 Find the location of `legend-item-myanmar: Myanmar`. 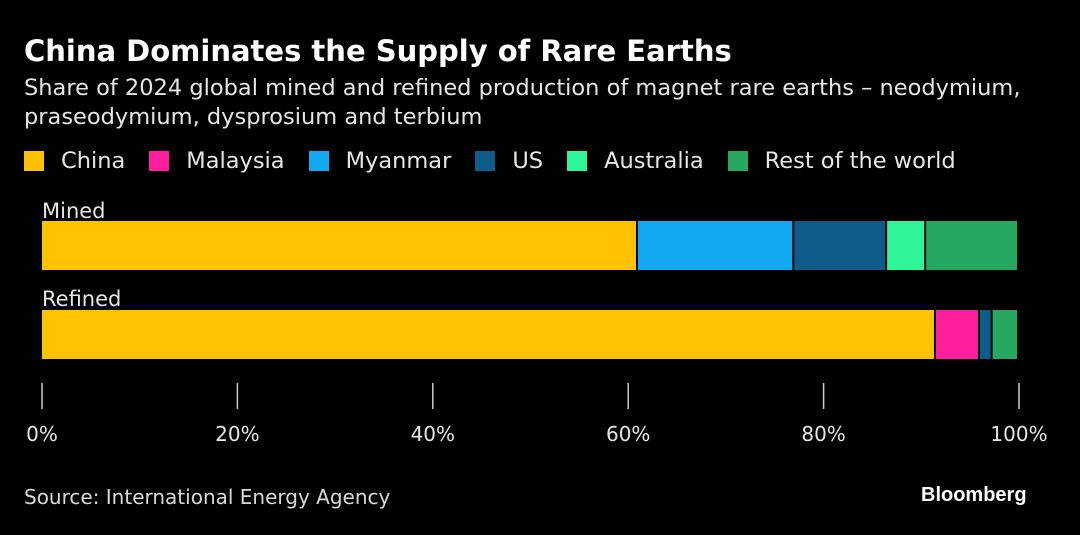

legend-item-myanmar: Myanmar is located at coordinates (380, 161).